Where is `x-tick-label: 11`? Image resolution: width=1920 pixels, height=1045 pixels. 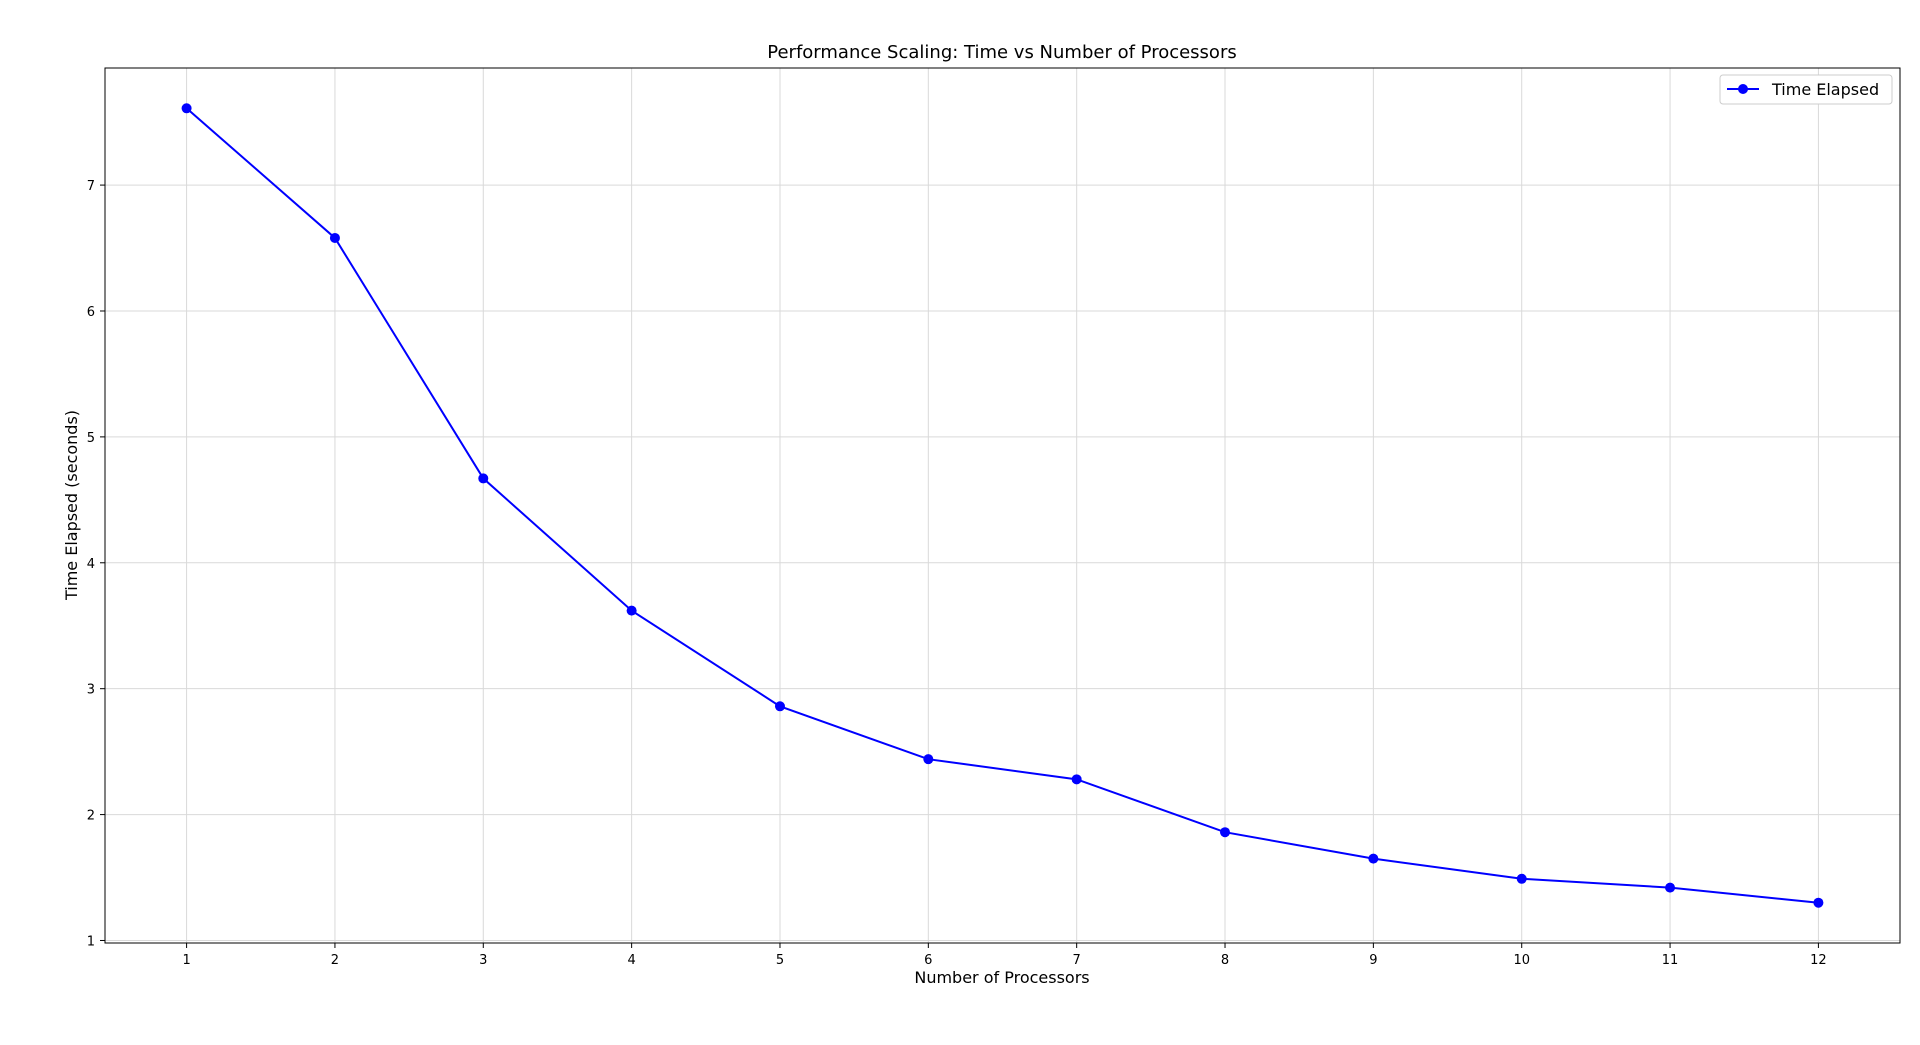
x-tick-label: 11 is located at coordinates (1670, 960).